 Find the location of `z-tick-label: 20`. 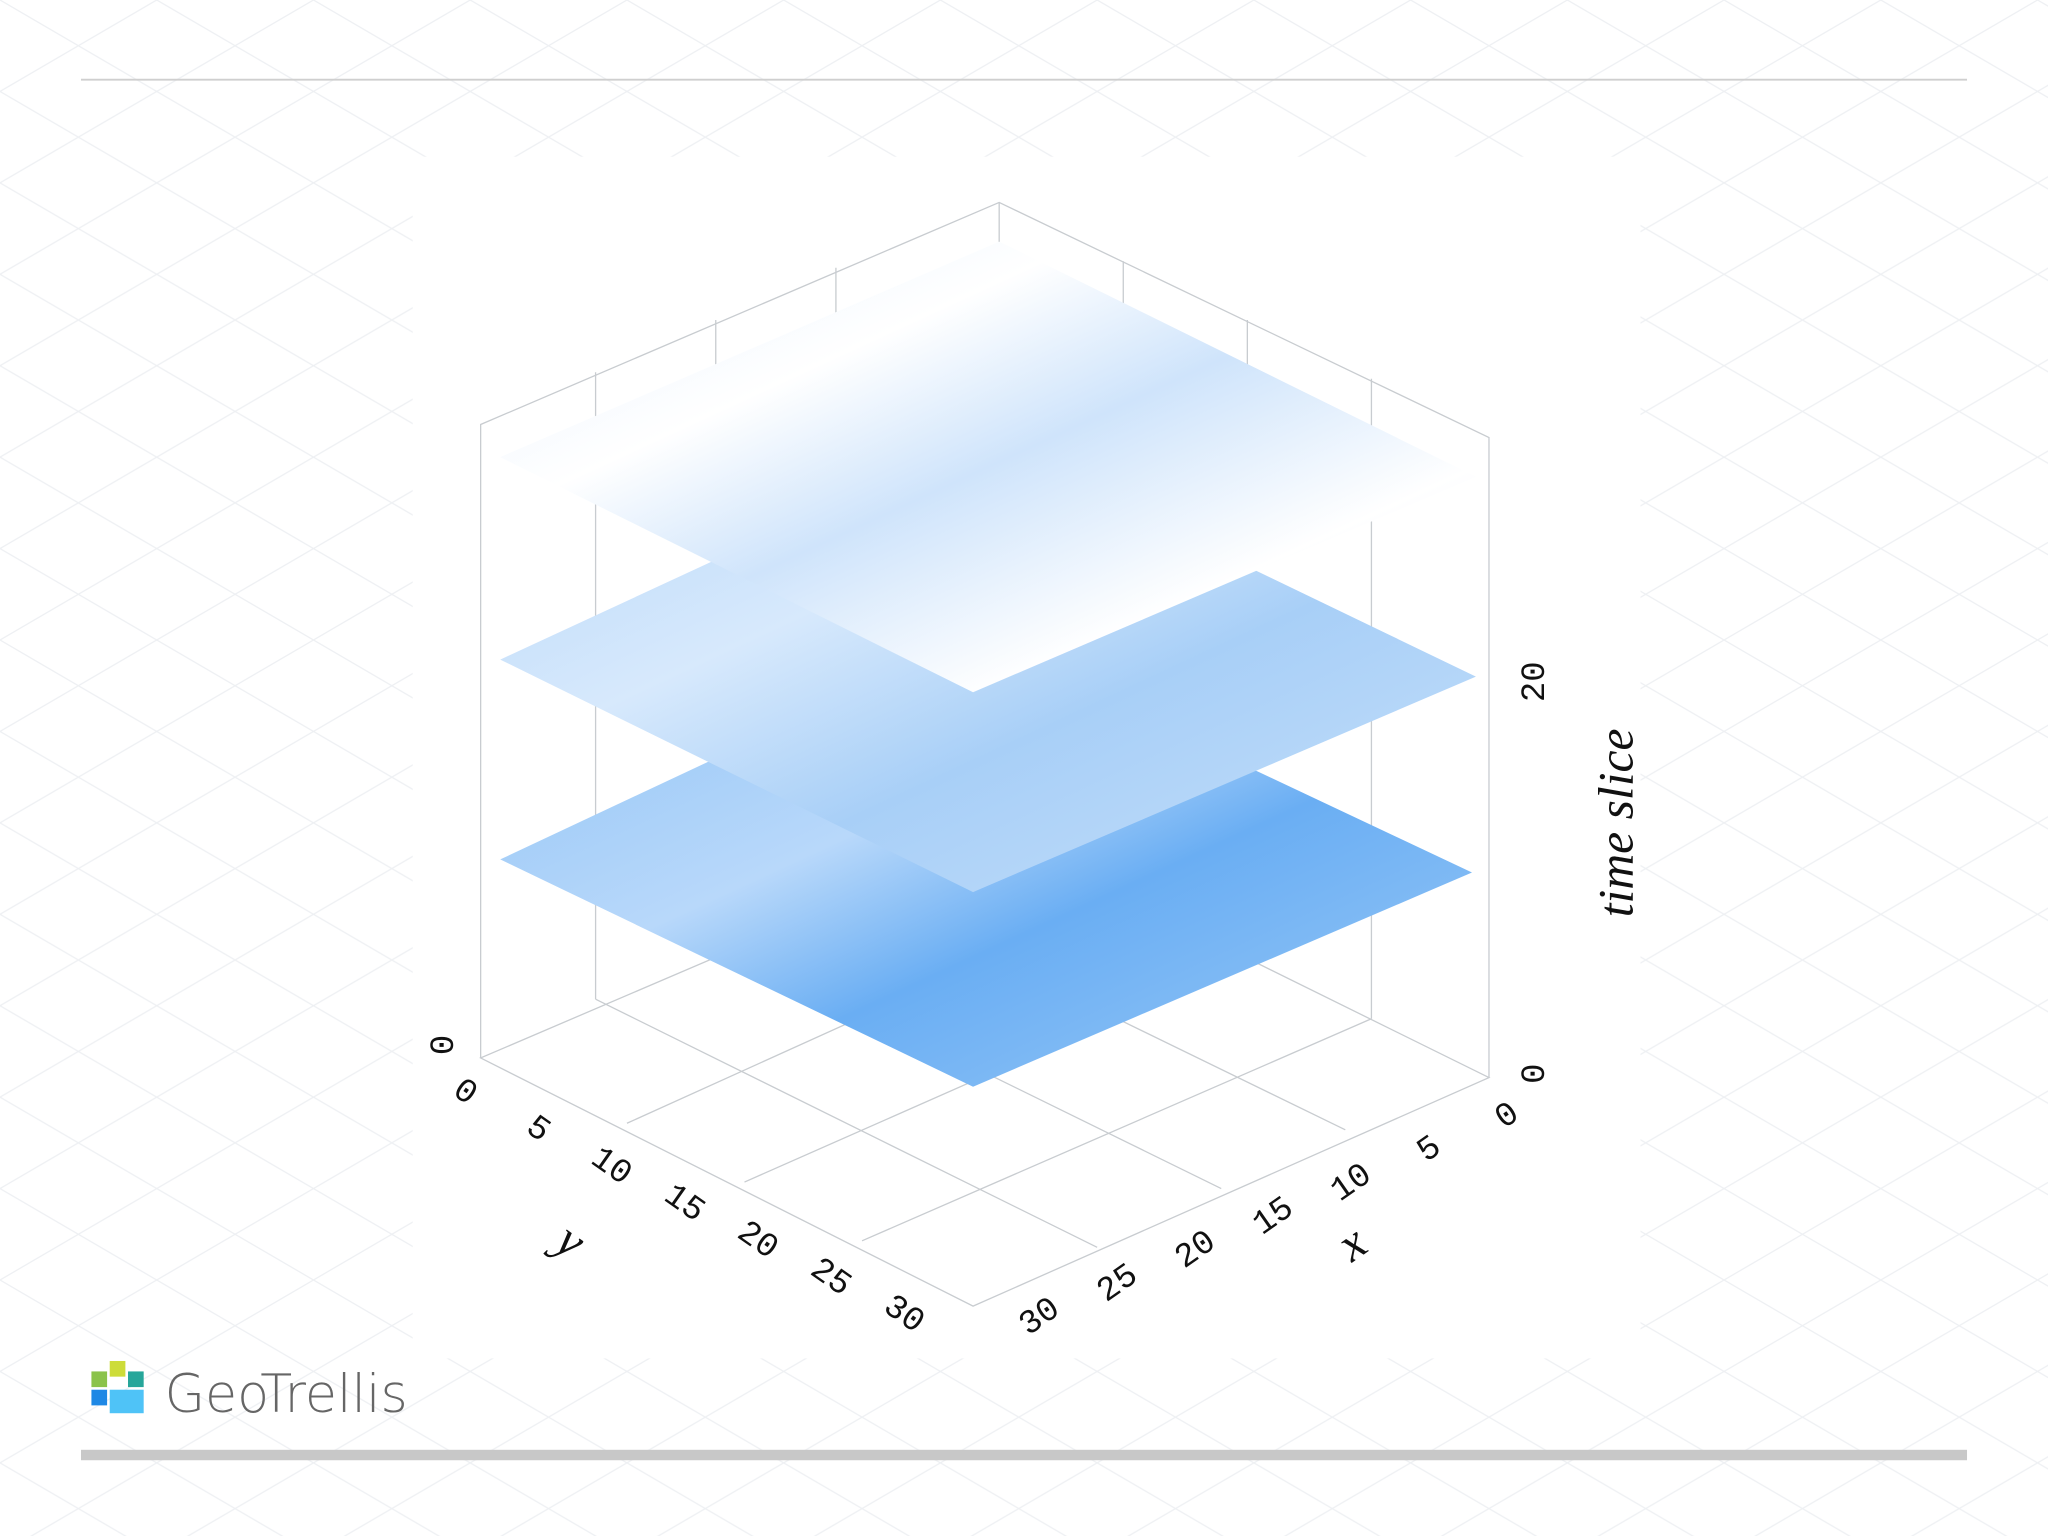

z-tick-label: 20 is located at coordinates (1536, 681).